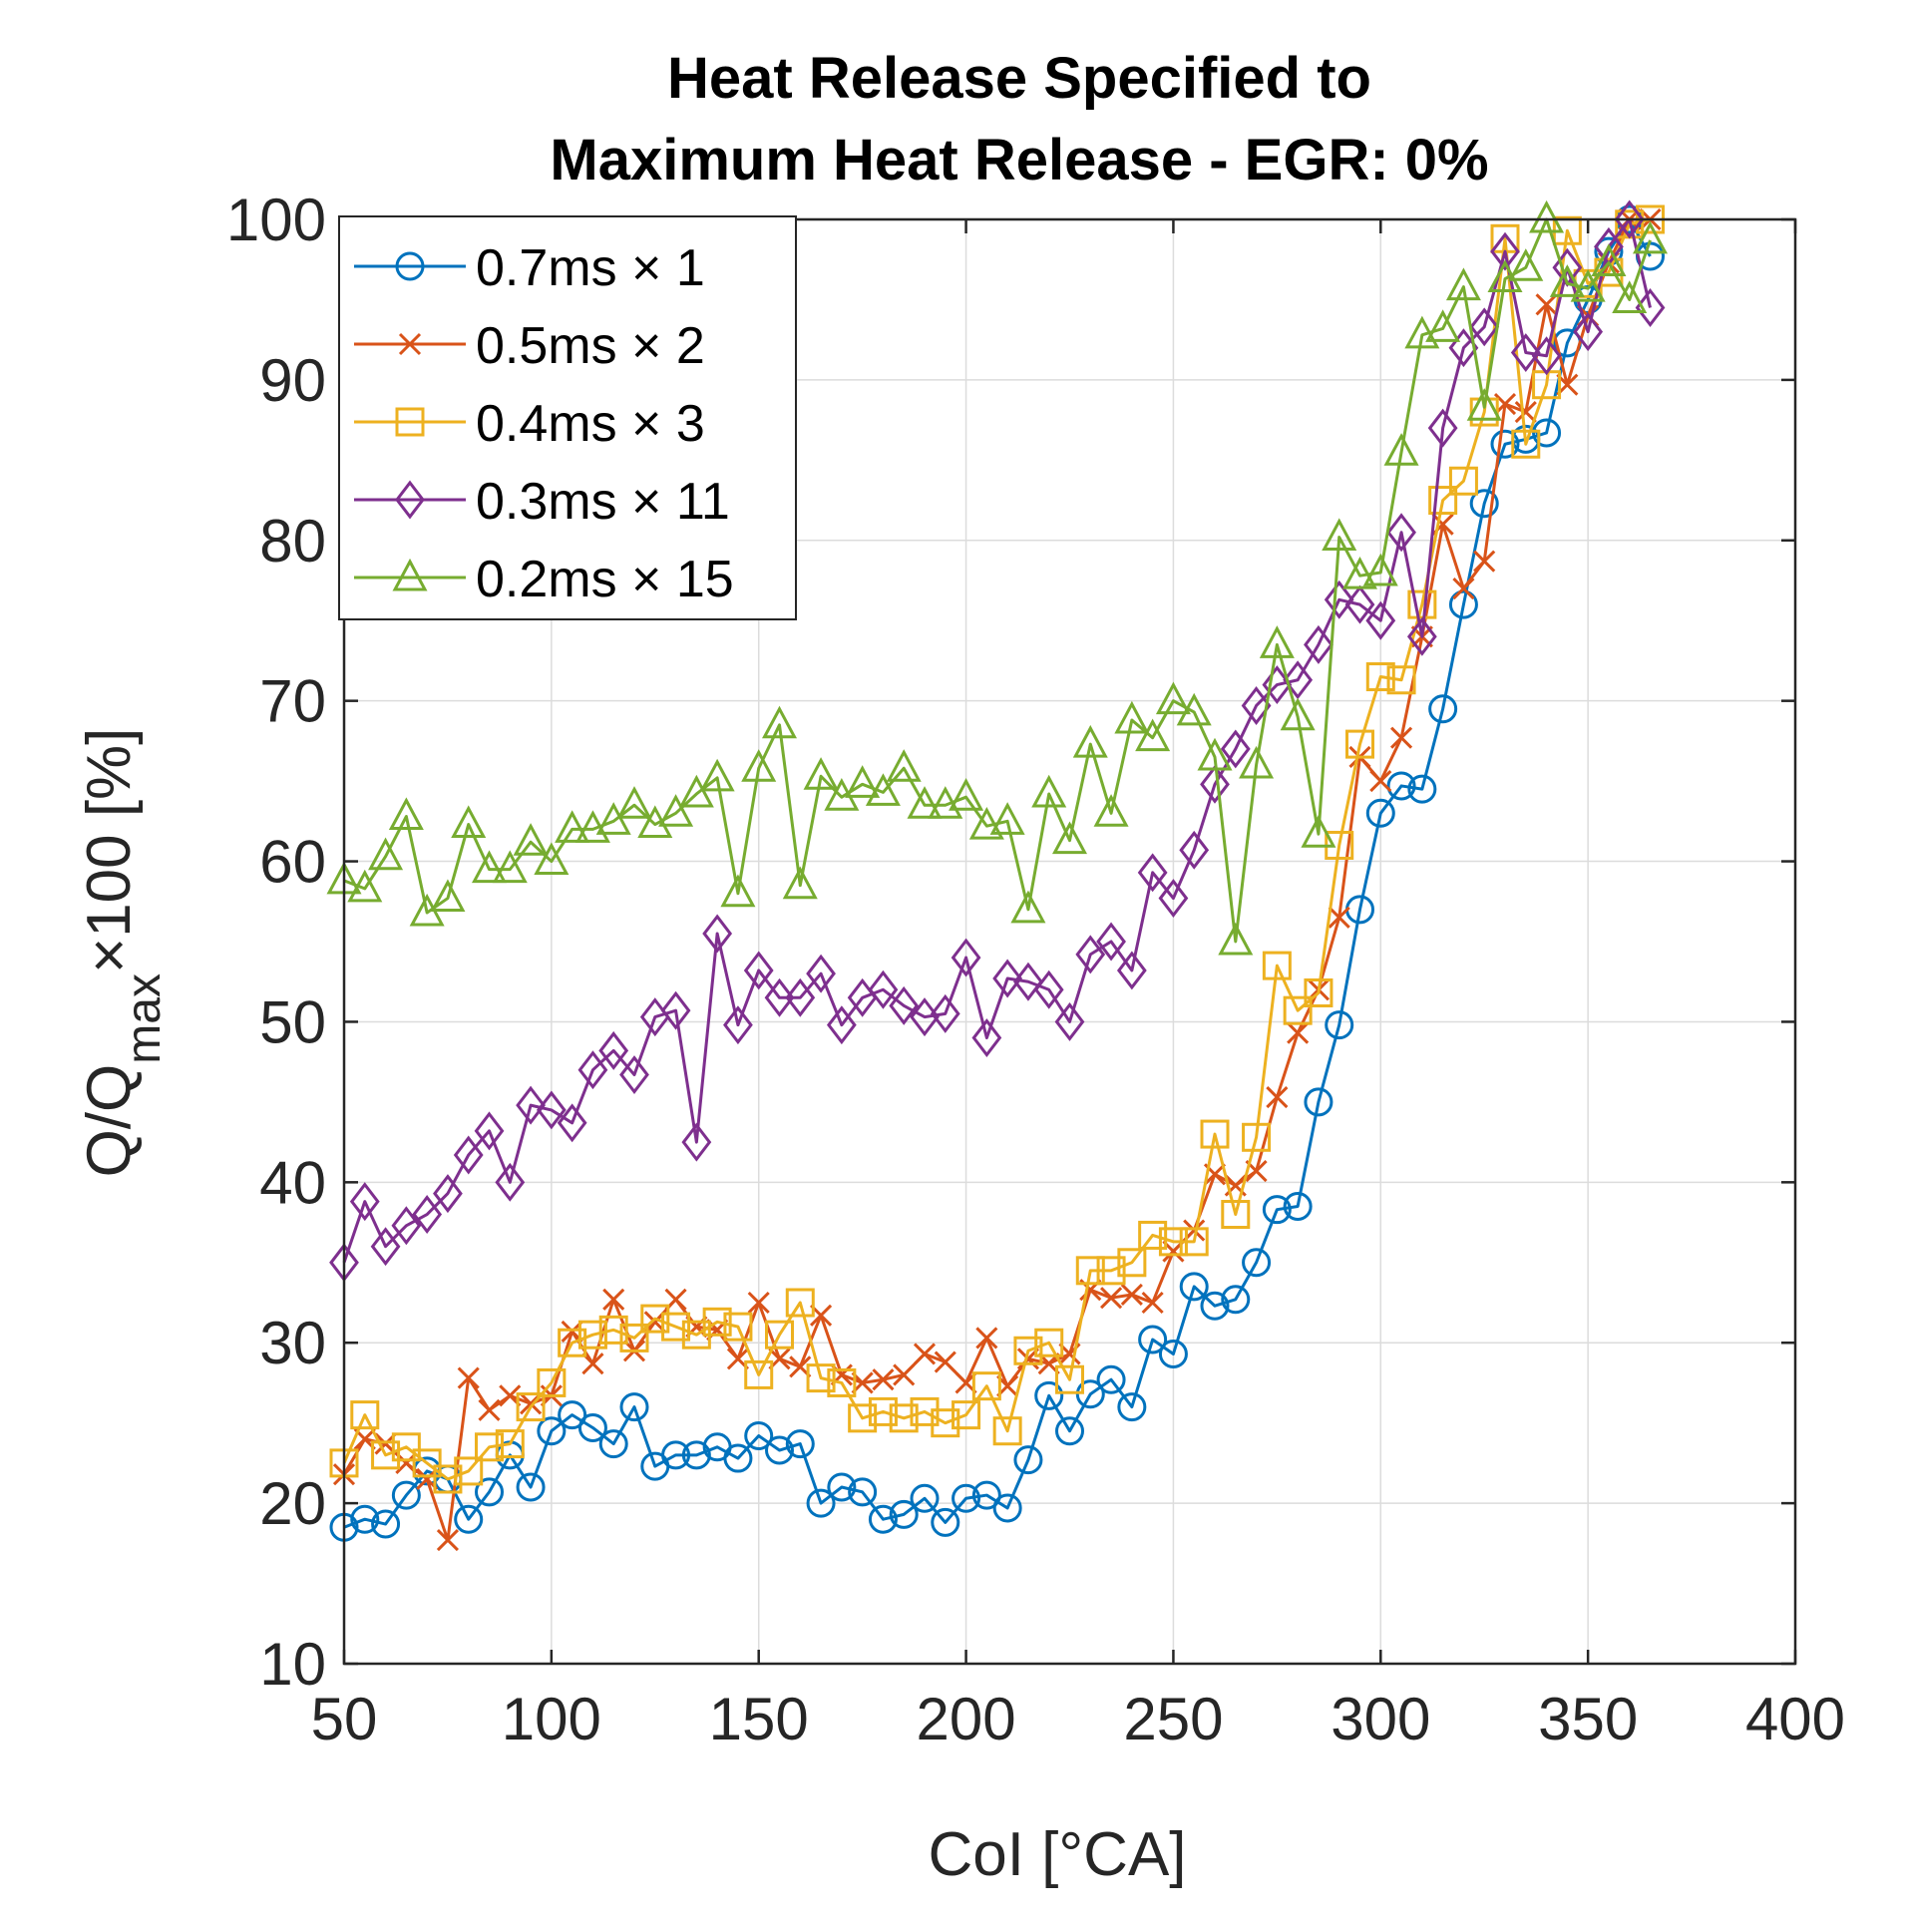  I want to click on legend-entry-5: 0.2ms × 15, so click(544, 580).